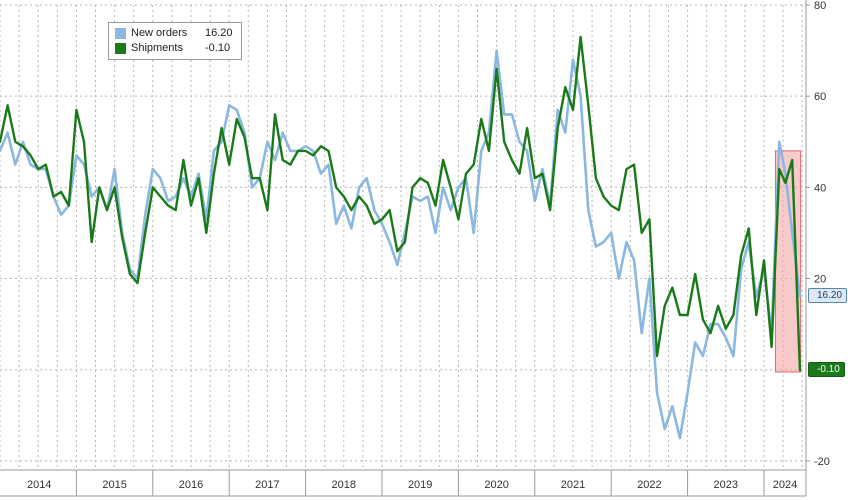 The width and height of the screenshot is (848, 500). I want to click on x-tick-label: 2020, so click(496, 485).